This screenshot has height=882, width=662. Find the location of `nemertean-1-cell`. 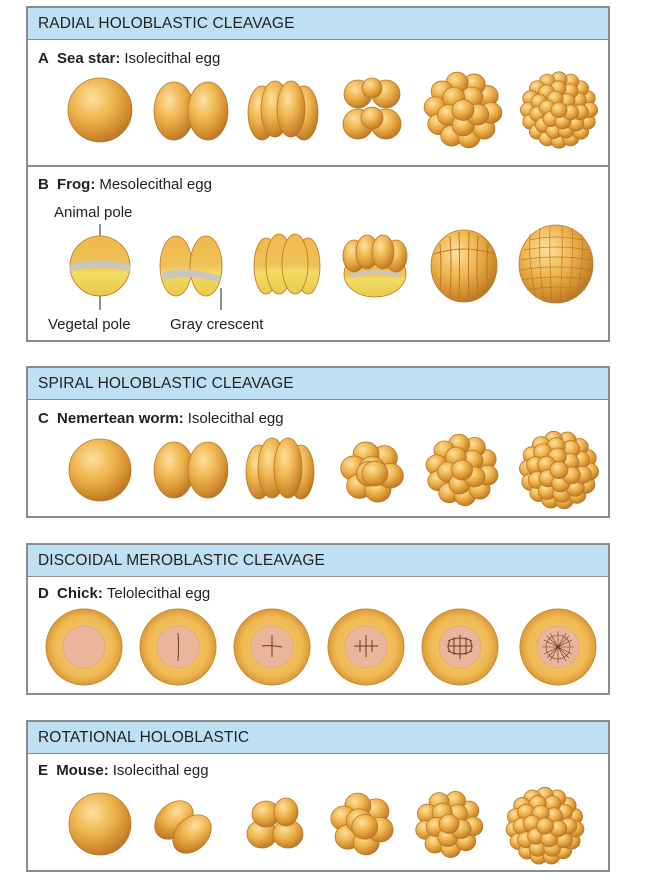

nemertean-1-cell is located at coordinates (100, 470).